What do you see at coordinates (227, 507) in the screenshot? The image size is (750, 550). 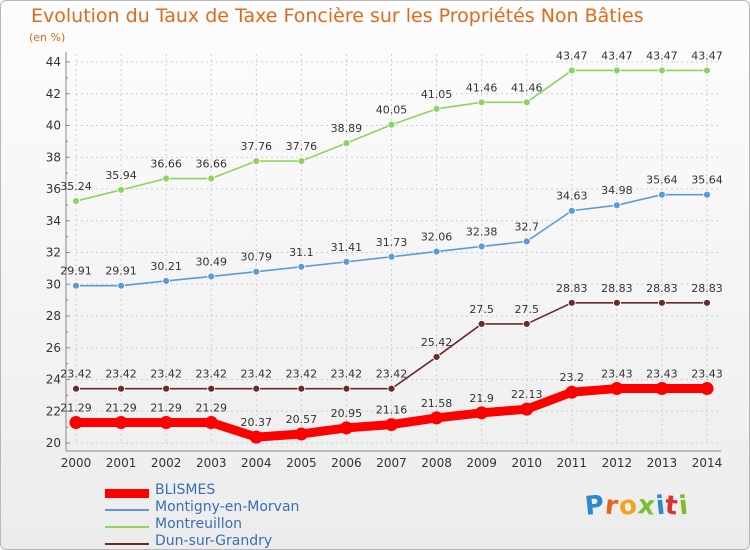 I see `legend-label: Montigny-en-Morvan` at bounding box center [227, 507].